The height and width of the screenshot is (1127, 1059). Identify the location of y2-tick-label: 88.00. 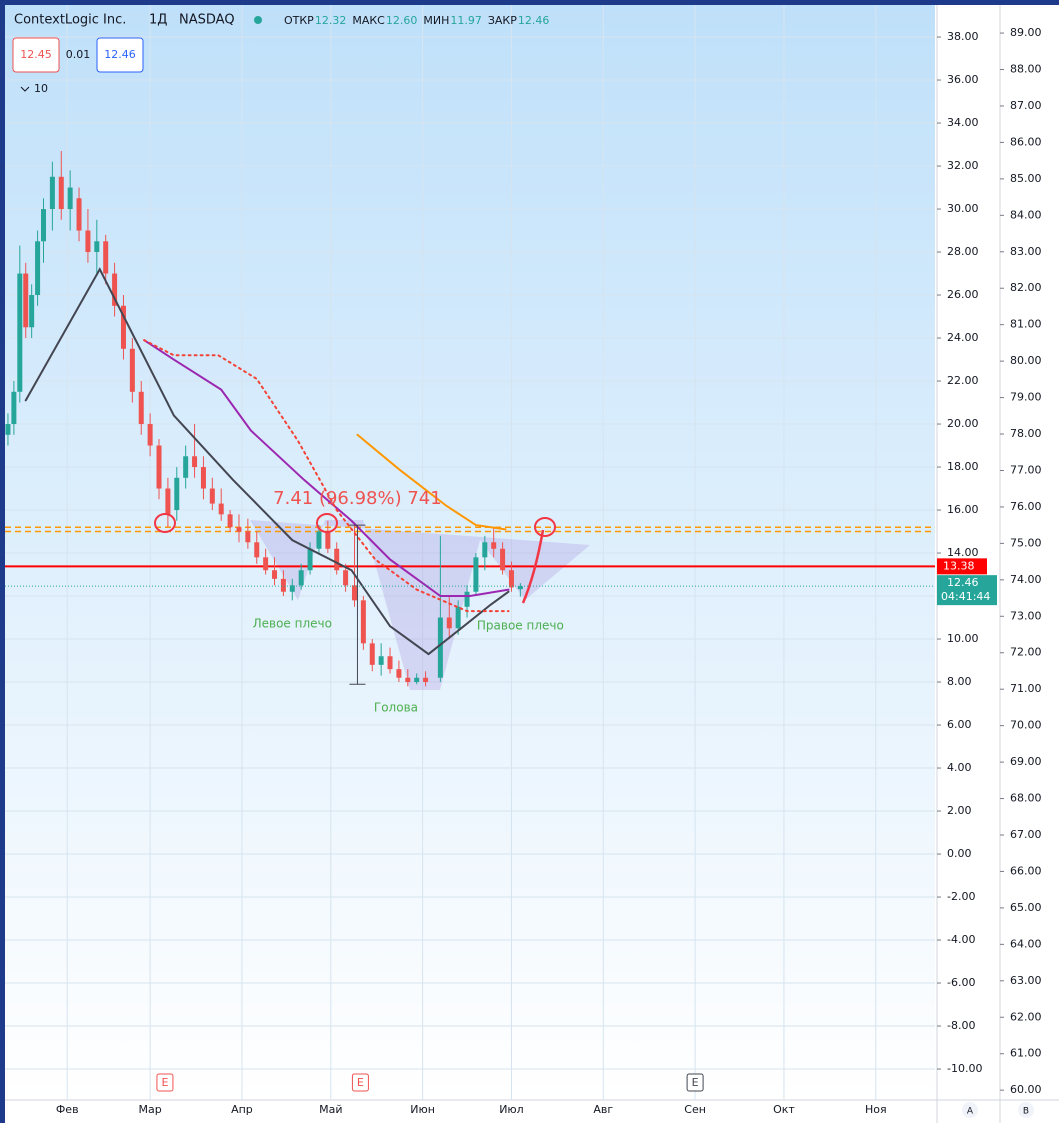
(1026, 69).